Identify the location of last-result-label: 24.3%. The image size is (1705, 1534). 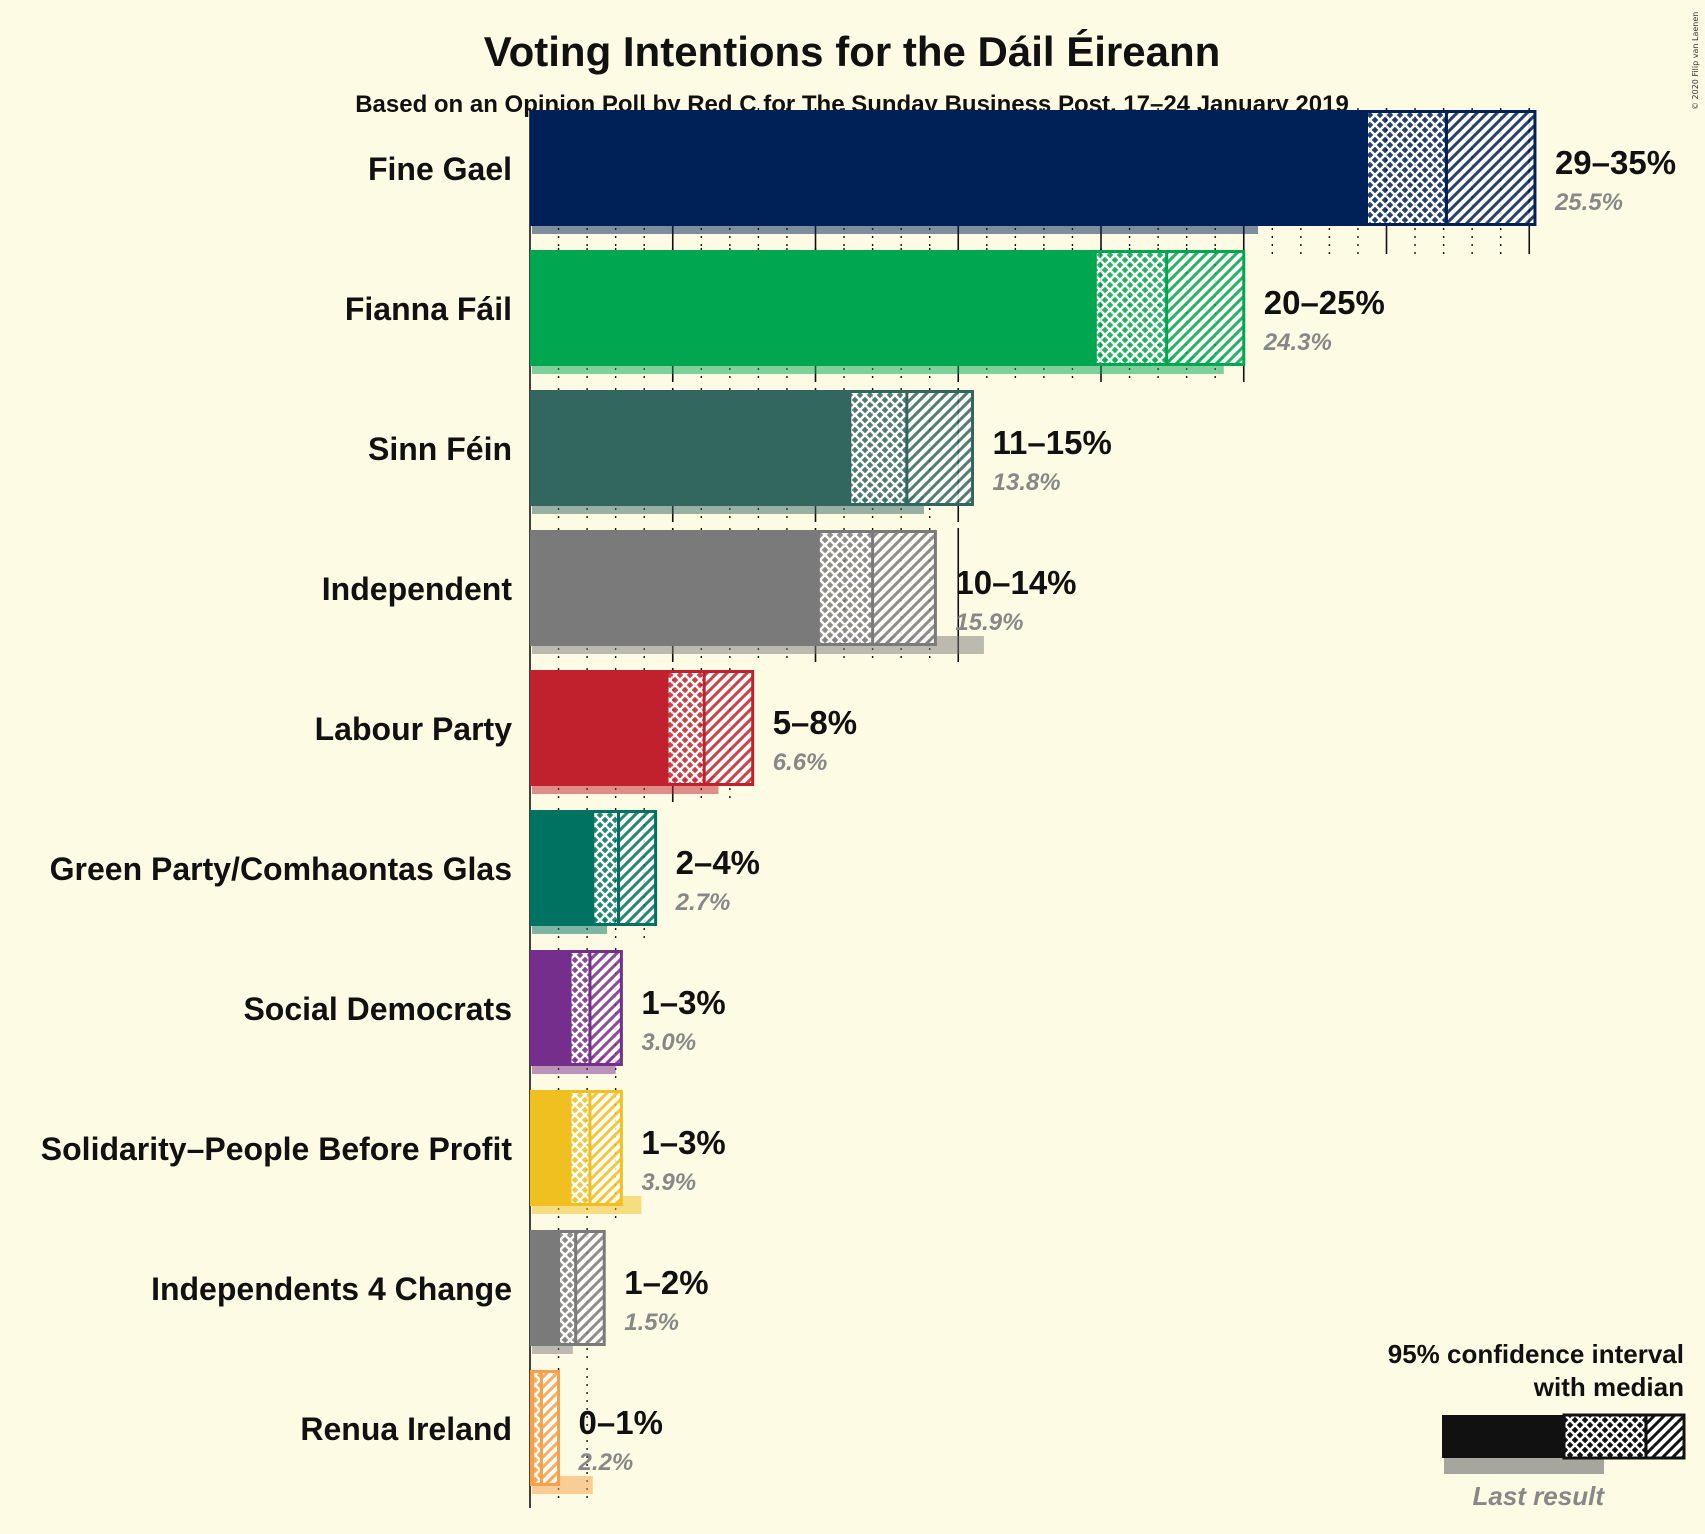
(1297, 342).